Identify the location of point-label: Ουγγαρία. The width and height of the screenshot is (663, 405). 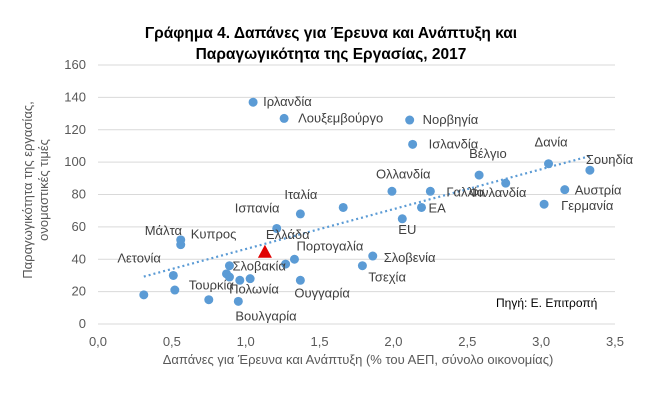
(322, 292).